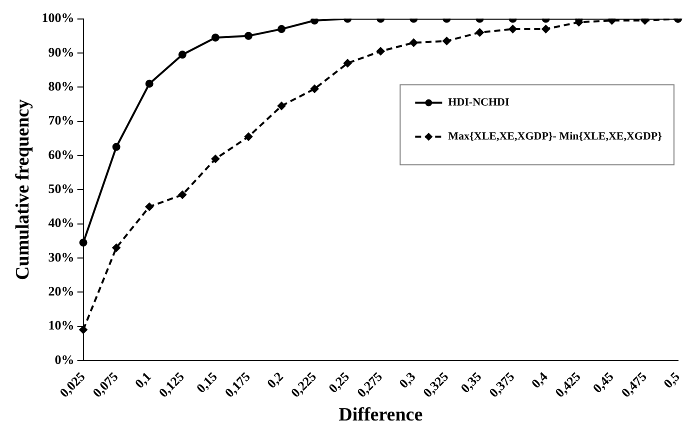 The width and height of the screenshot is (700, 435). What do you see at coordinates (143, 379) in the screenshot?
I see `x-tick-label: 0,1` at bounding box center [143, 379].